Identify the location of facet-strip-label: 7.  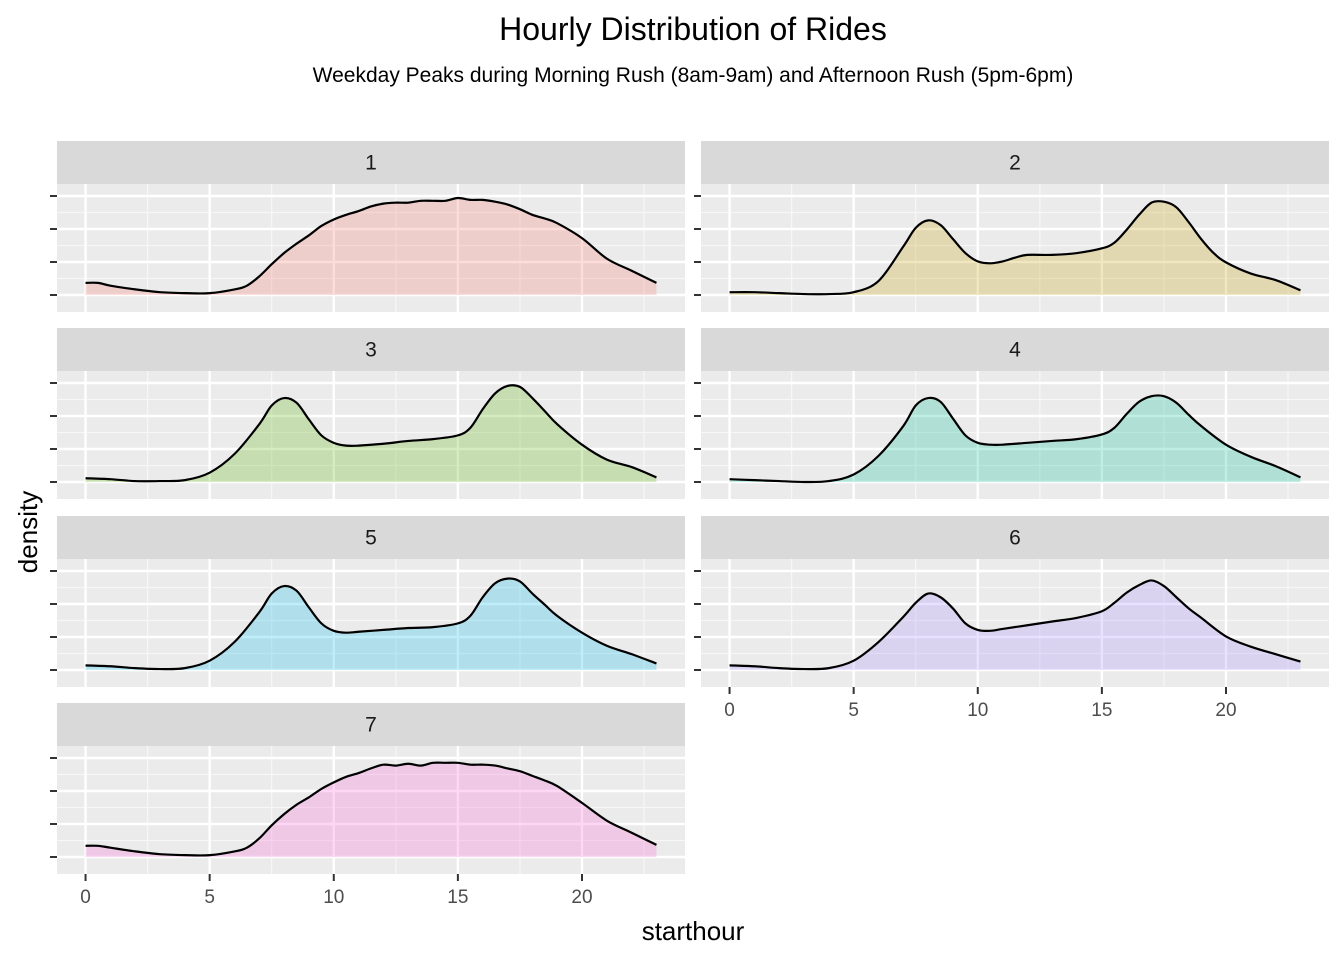
(371, 725).